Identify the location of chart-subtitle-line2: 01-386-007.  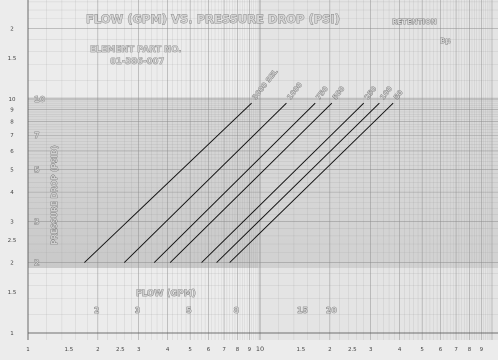
(137, 62).